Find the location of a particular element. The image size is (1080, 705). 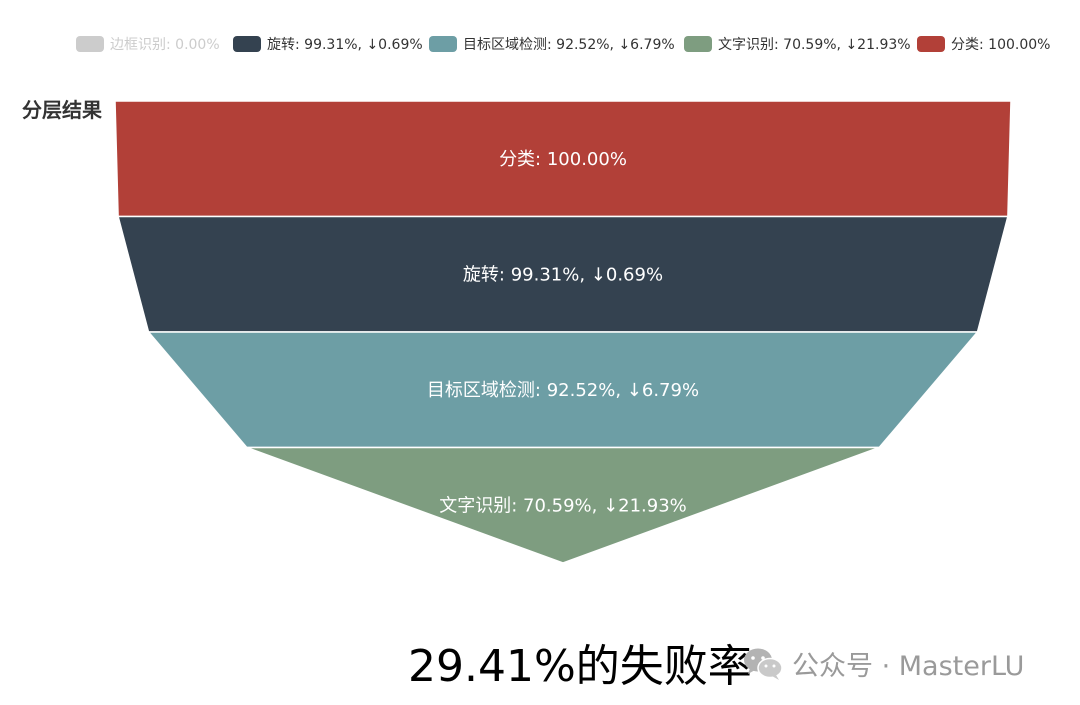

legend-label: 分类: 100.00% is located at coordinates (1001, 45).